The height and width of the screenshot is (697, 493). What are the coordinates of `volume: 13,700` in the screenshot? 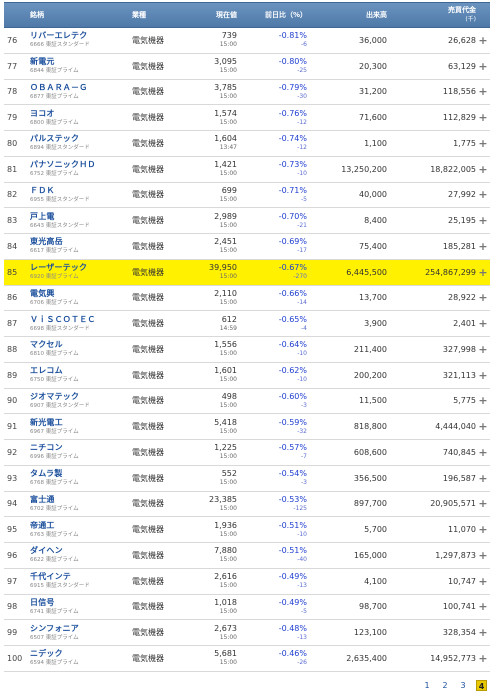 It's located at (373, 298).